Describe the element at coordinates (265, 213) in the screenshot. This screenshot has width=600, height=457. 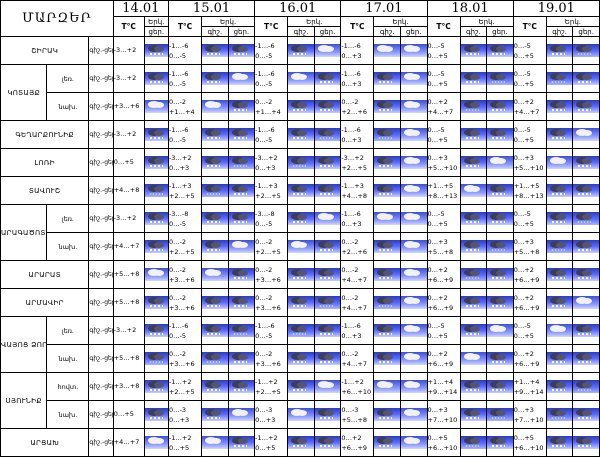
I see `temp-night: -3…-8` at that location.